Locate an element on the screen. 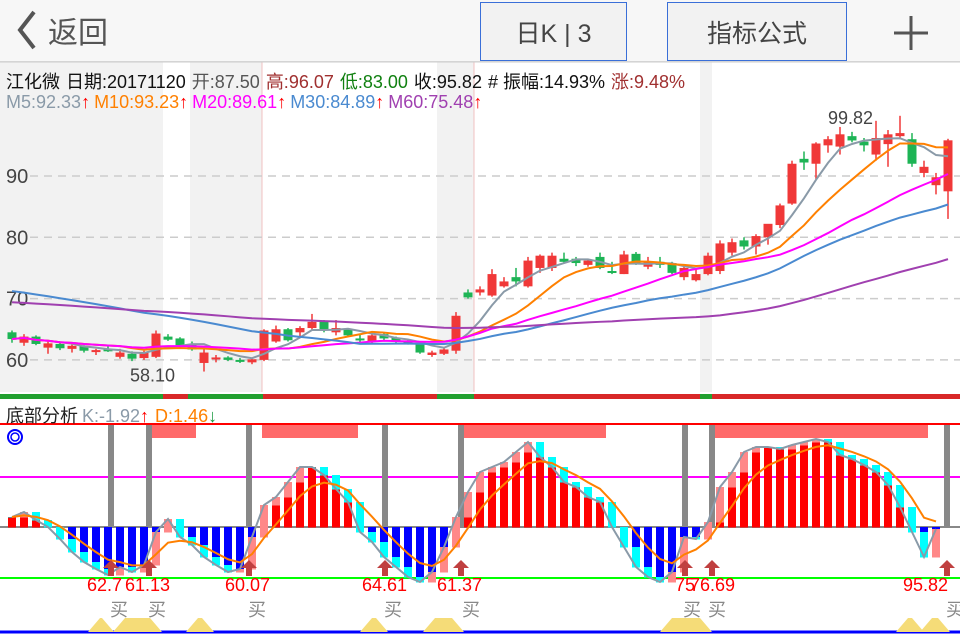  trend-strip is located at coordinates (836, 396).